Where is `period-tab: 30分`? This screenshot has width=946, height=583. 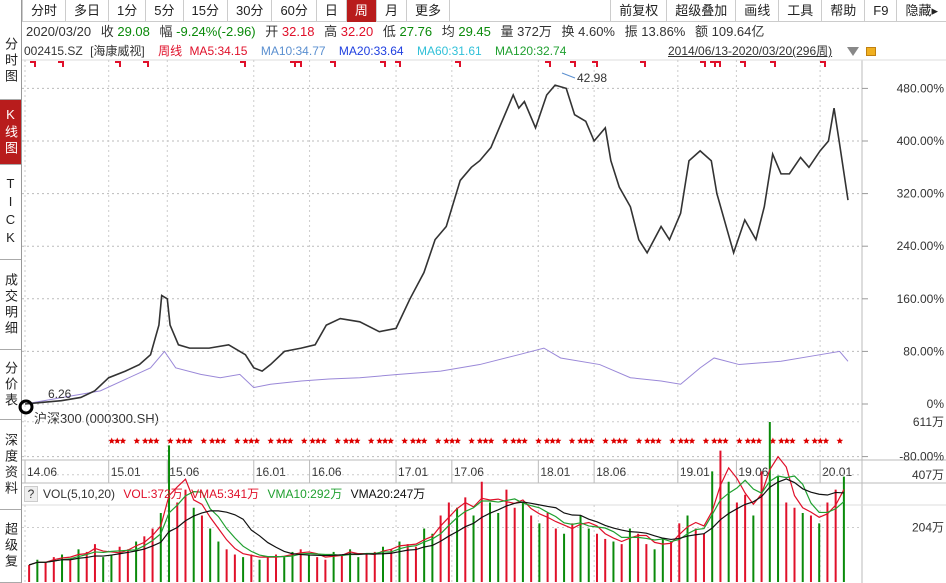
period-tab: 30分 is located at coordinates (250, 11).